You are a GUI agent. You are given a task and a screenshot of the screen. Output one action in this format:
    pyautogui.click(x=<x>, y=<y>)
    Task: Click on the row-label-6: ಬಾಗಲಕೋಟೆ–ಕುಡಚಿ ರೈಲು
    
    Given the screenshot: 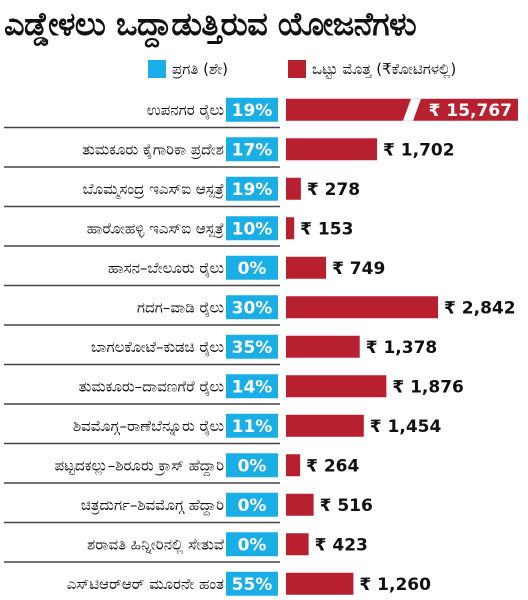 What is the action you would take?
    pyautogui.click(x=157, y=347)
    